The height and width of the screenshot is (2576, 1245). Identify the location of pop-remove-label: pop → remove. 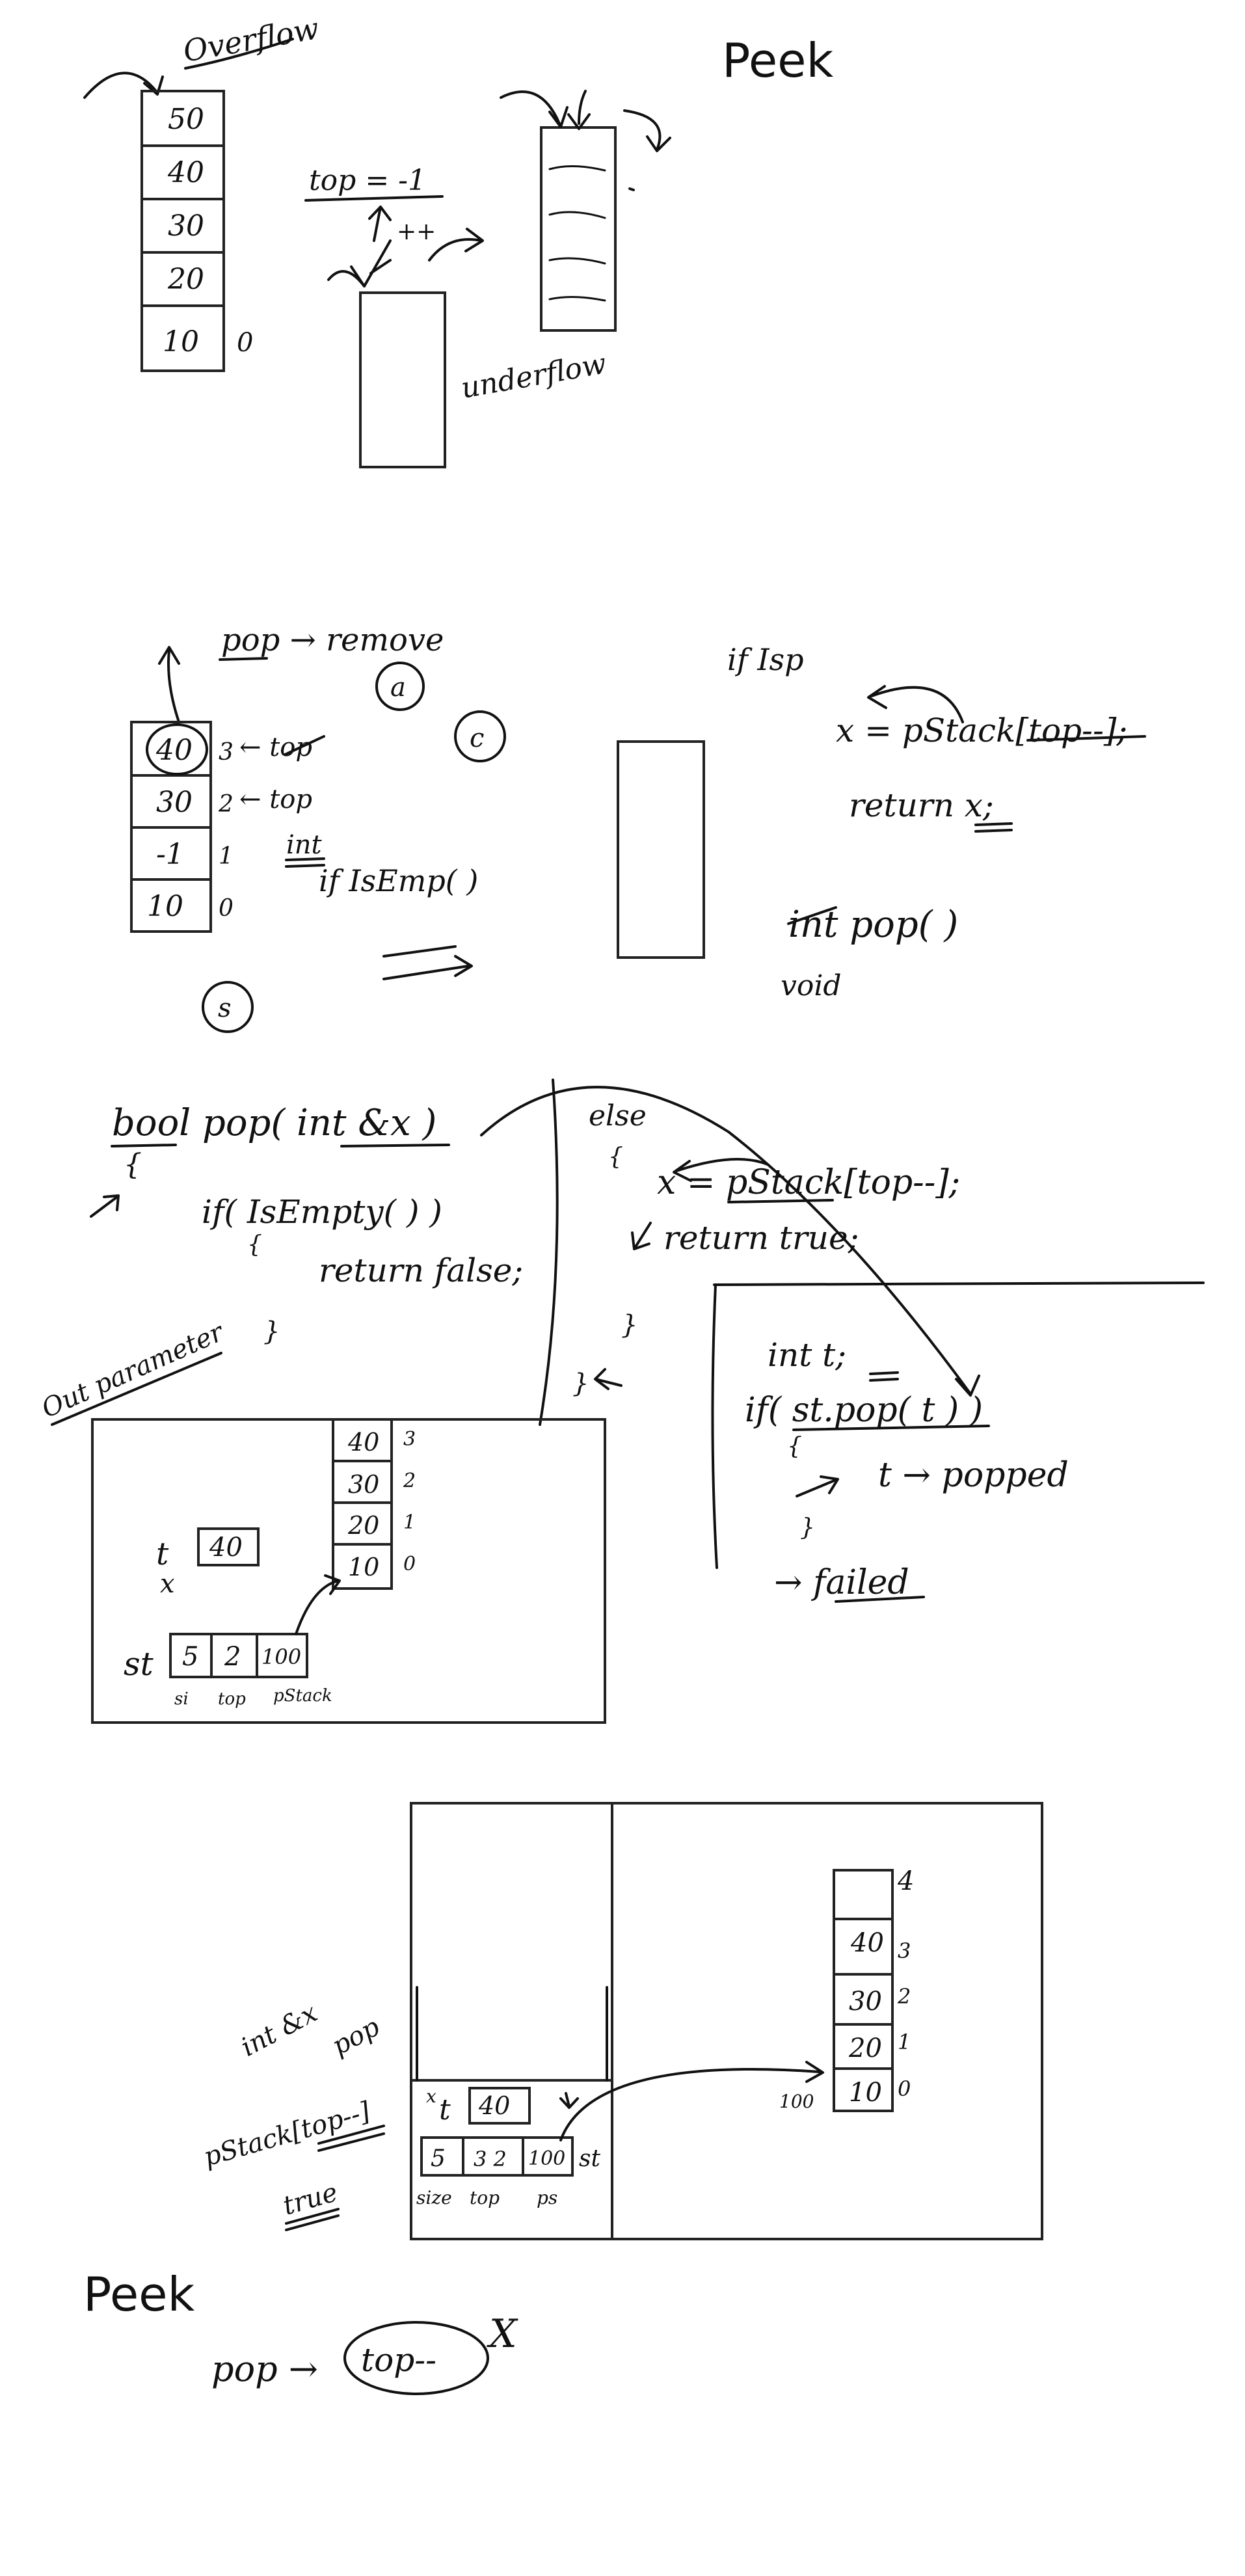
(332, 640).